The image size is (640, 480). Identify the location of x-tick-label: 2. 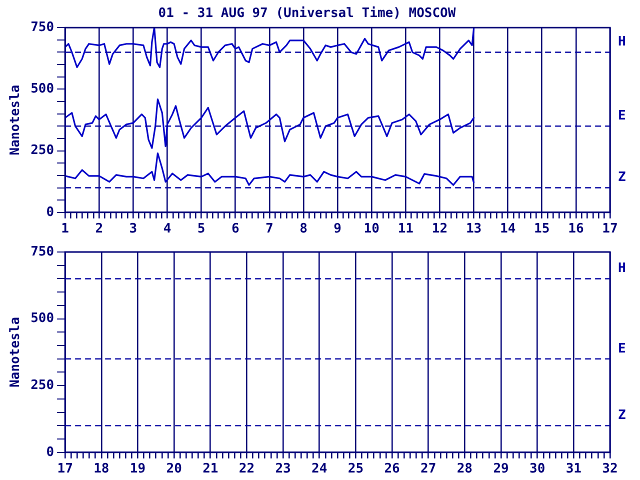
(99, 229).